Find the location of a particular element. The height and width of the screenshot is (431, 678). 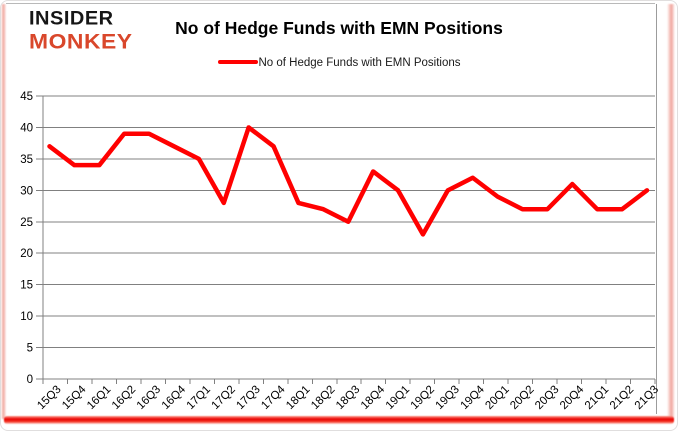

svg-text: 15 is located at coordinates (26, 286).